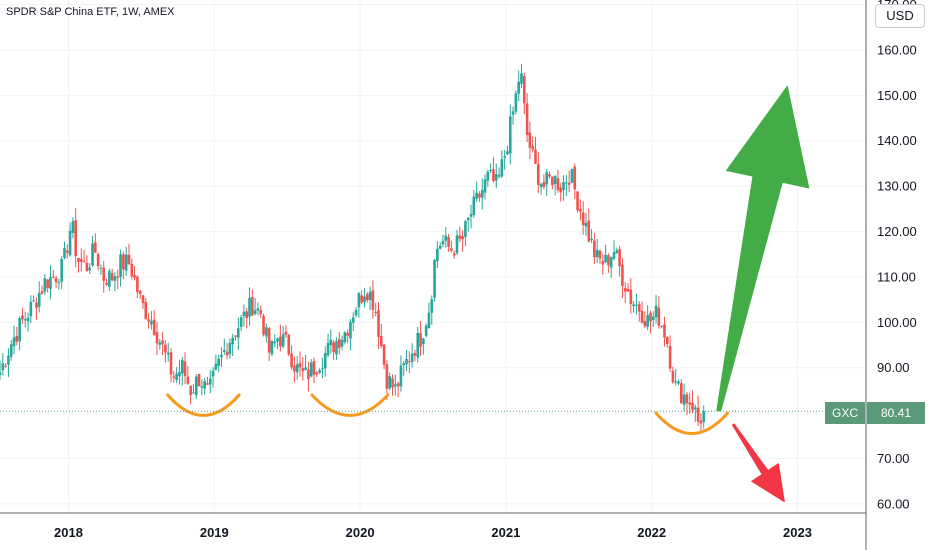 This screenshot has width=932, height=550. I want to click on y-tick-label: 150.00, so click(897, 95).